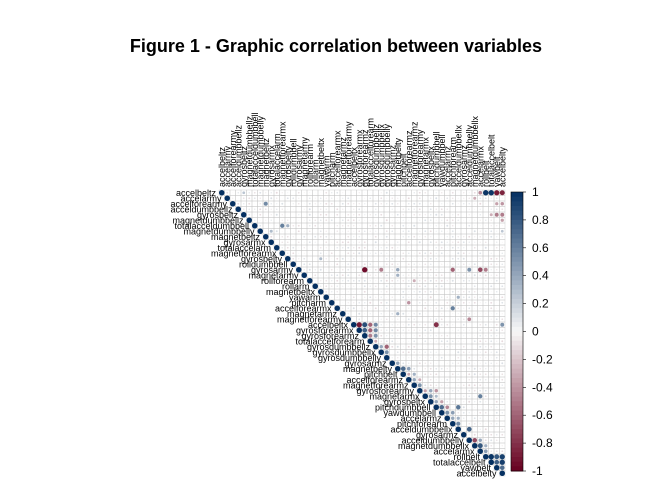 The width and height of the screenshot is (672, 480). What do you see at coordinates (343, 161) in the screenshot?
I see `column-label: magnetarmz` at bounding box center [343, 161].